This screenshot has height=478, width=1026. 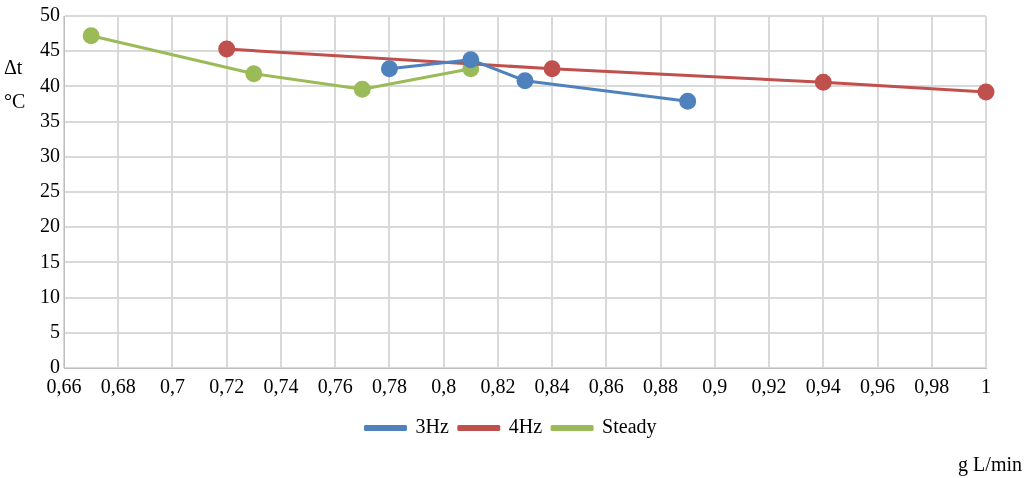 What do you see at coordinates (552, 386) in the screenshot?
I see `x-tick-label: 0,84` at bounding box center [552, 386].